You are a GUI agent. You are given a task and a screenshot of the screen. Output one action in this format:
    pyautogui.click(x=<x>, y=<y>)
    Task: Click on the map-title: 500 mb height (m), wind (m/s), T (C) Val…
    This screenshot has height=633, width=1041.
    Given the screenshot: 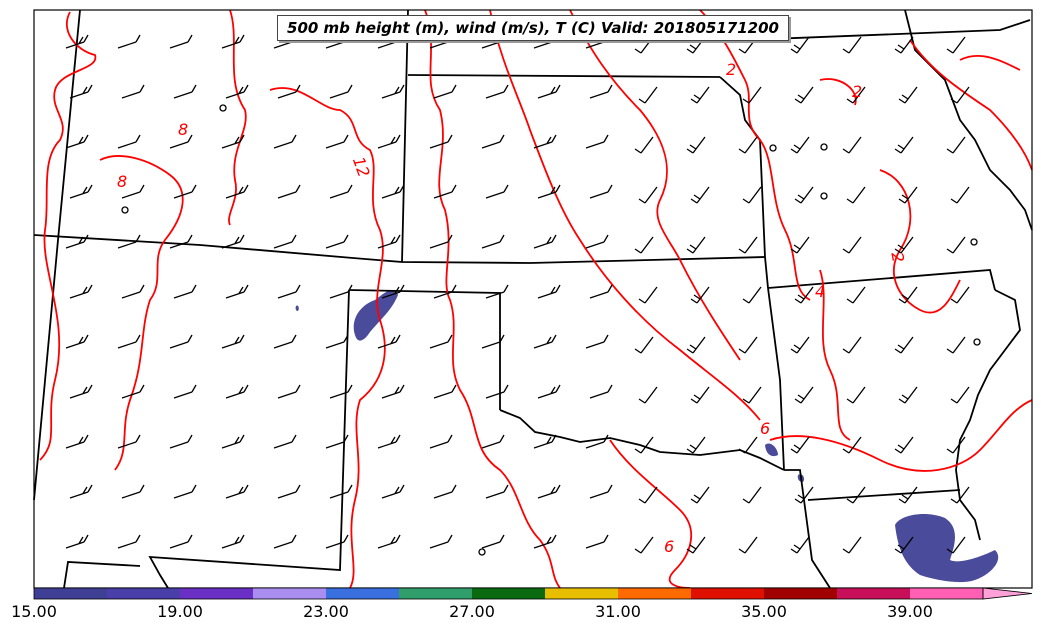 What is the action you would take?
    pyautogui.click(x=533, y=28)
    